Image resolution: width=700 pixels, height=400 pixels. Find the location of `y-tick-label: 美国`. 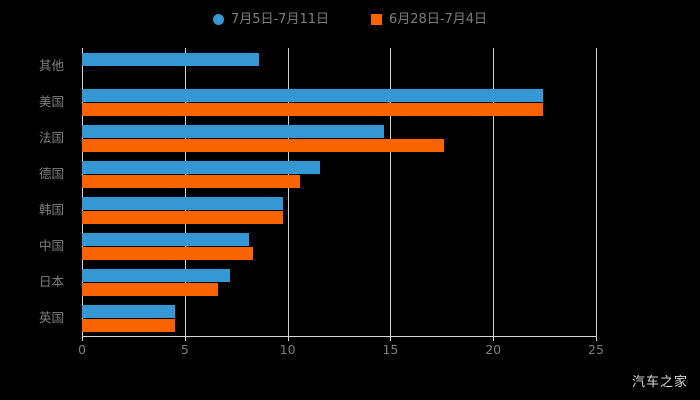

y-tick-label: 美国 is located at coordinates (51, 101).